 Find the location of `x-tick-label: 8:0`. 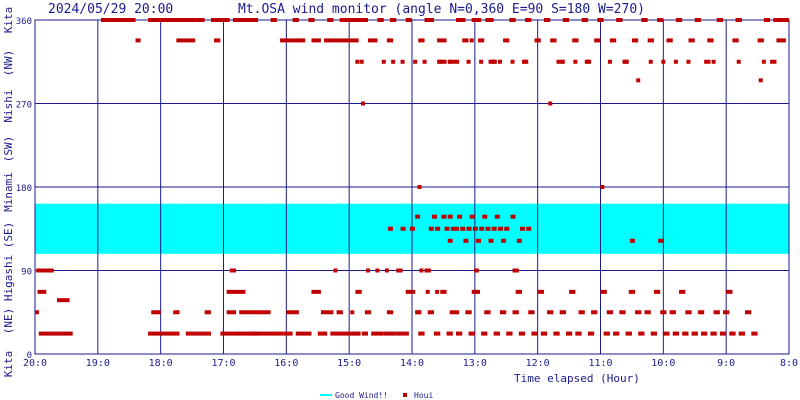

x-tick-label: 8:0 is located at coordinates (789, 363).